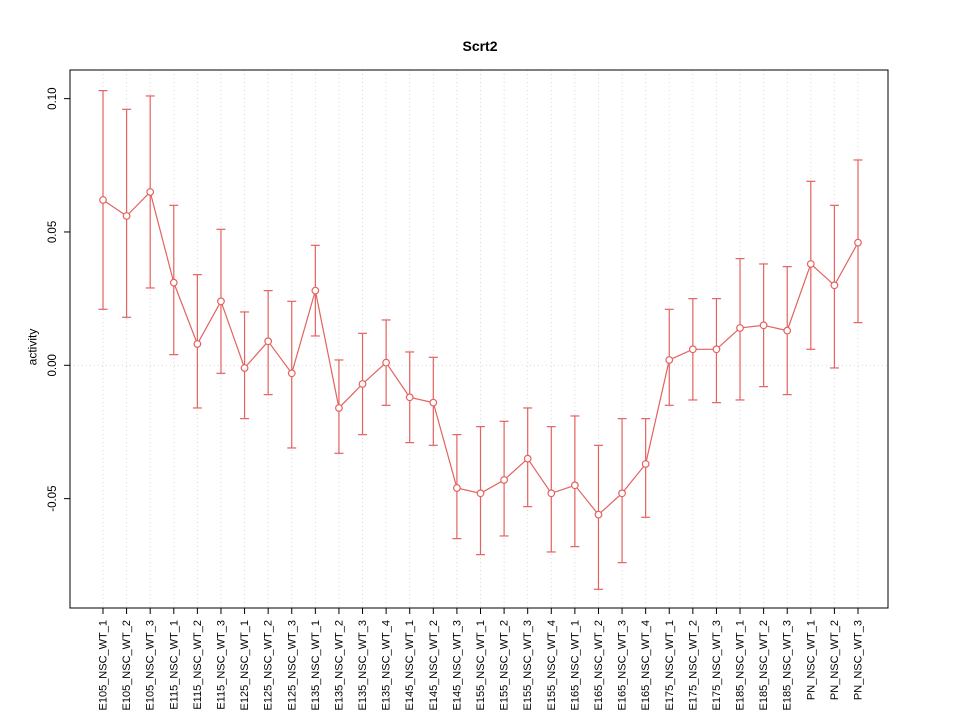 This screenshot has height=720, width=960. Describe the element at coordinates (788, 665) in the screenshot. I see `x-tick-label: E185_NSC_WT_3` at that location.